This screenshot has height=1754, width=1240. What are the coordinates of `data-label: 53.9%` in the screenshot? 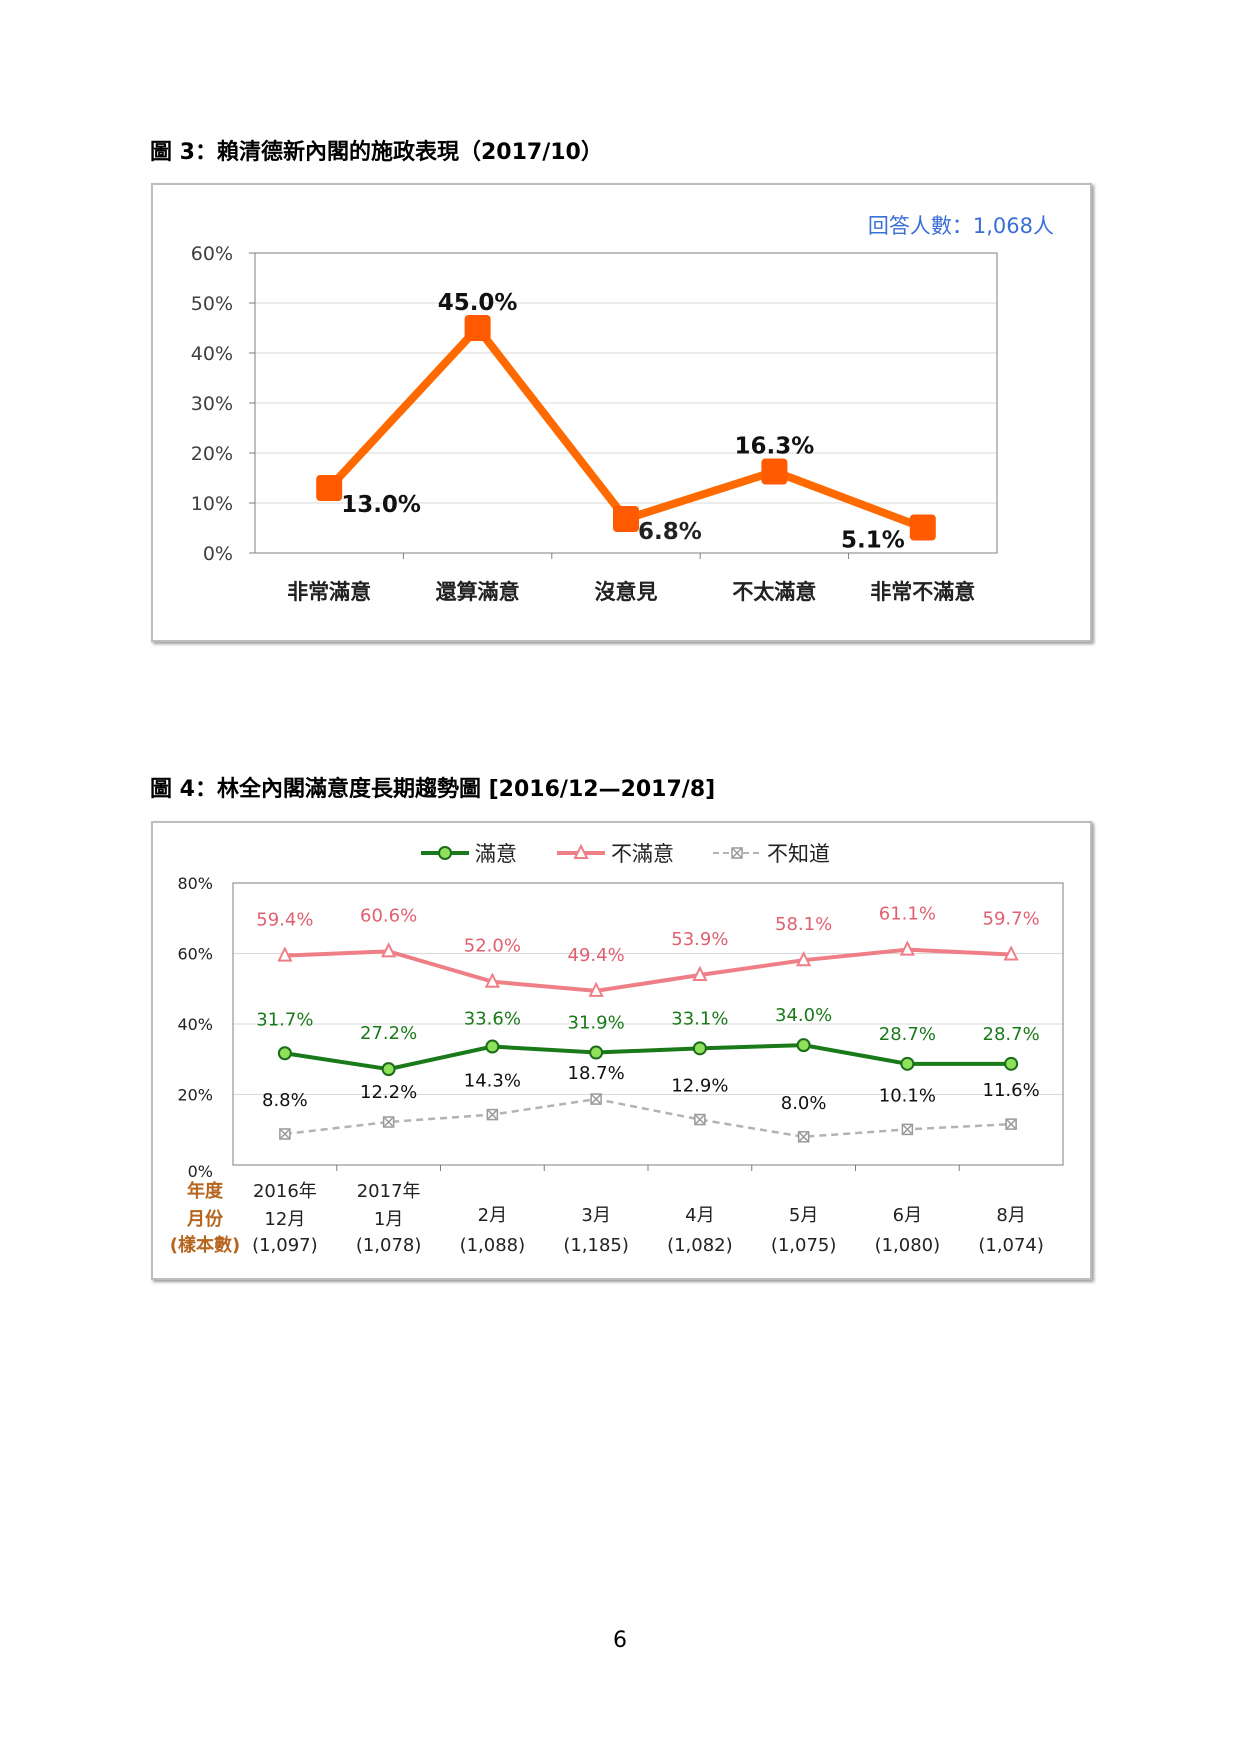 It's located at (699, 939).